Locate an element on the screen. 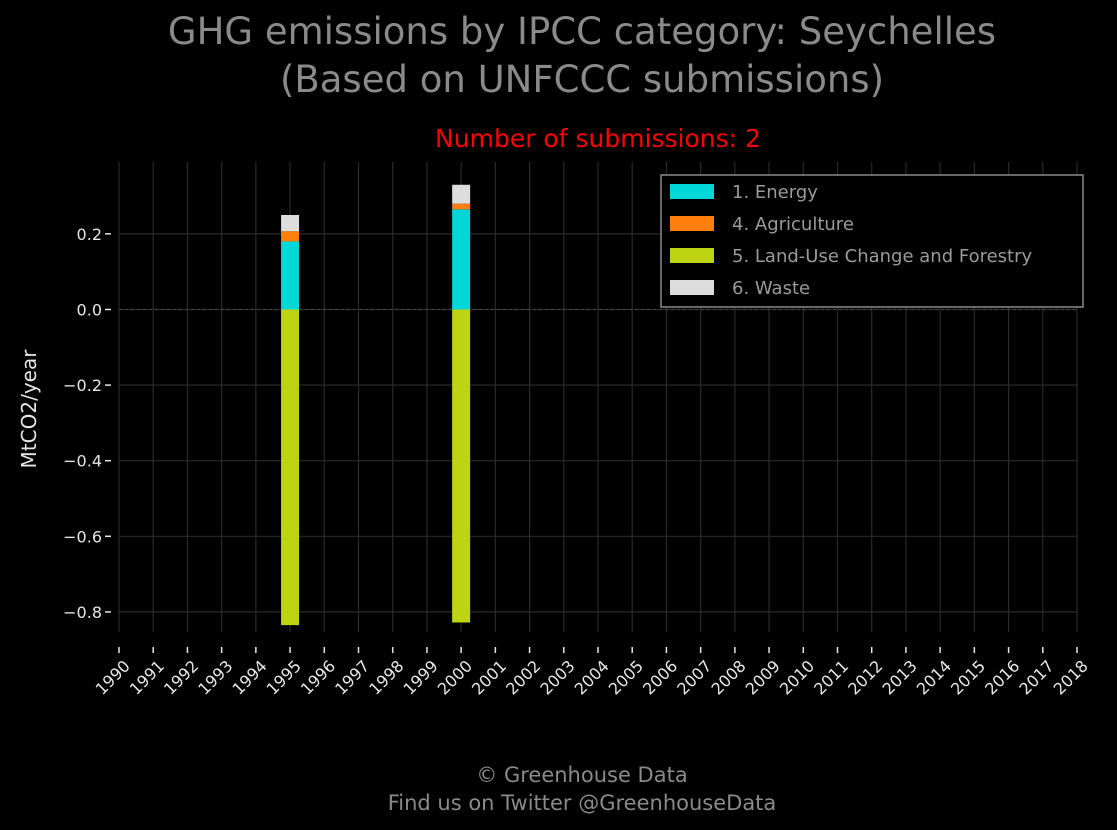 The width and height of the screenshot is (1117, 830). y-axis-label: MtCO2/year is located at coordinates (29, 409).